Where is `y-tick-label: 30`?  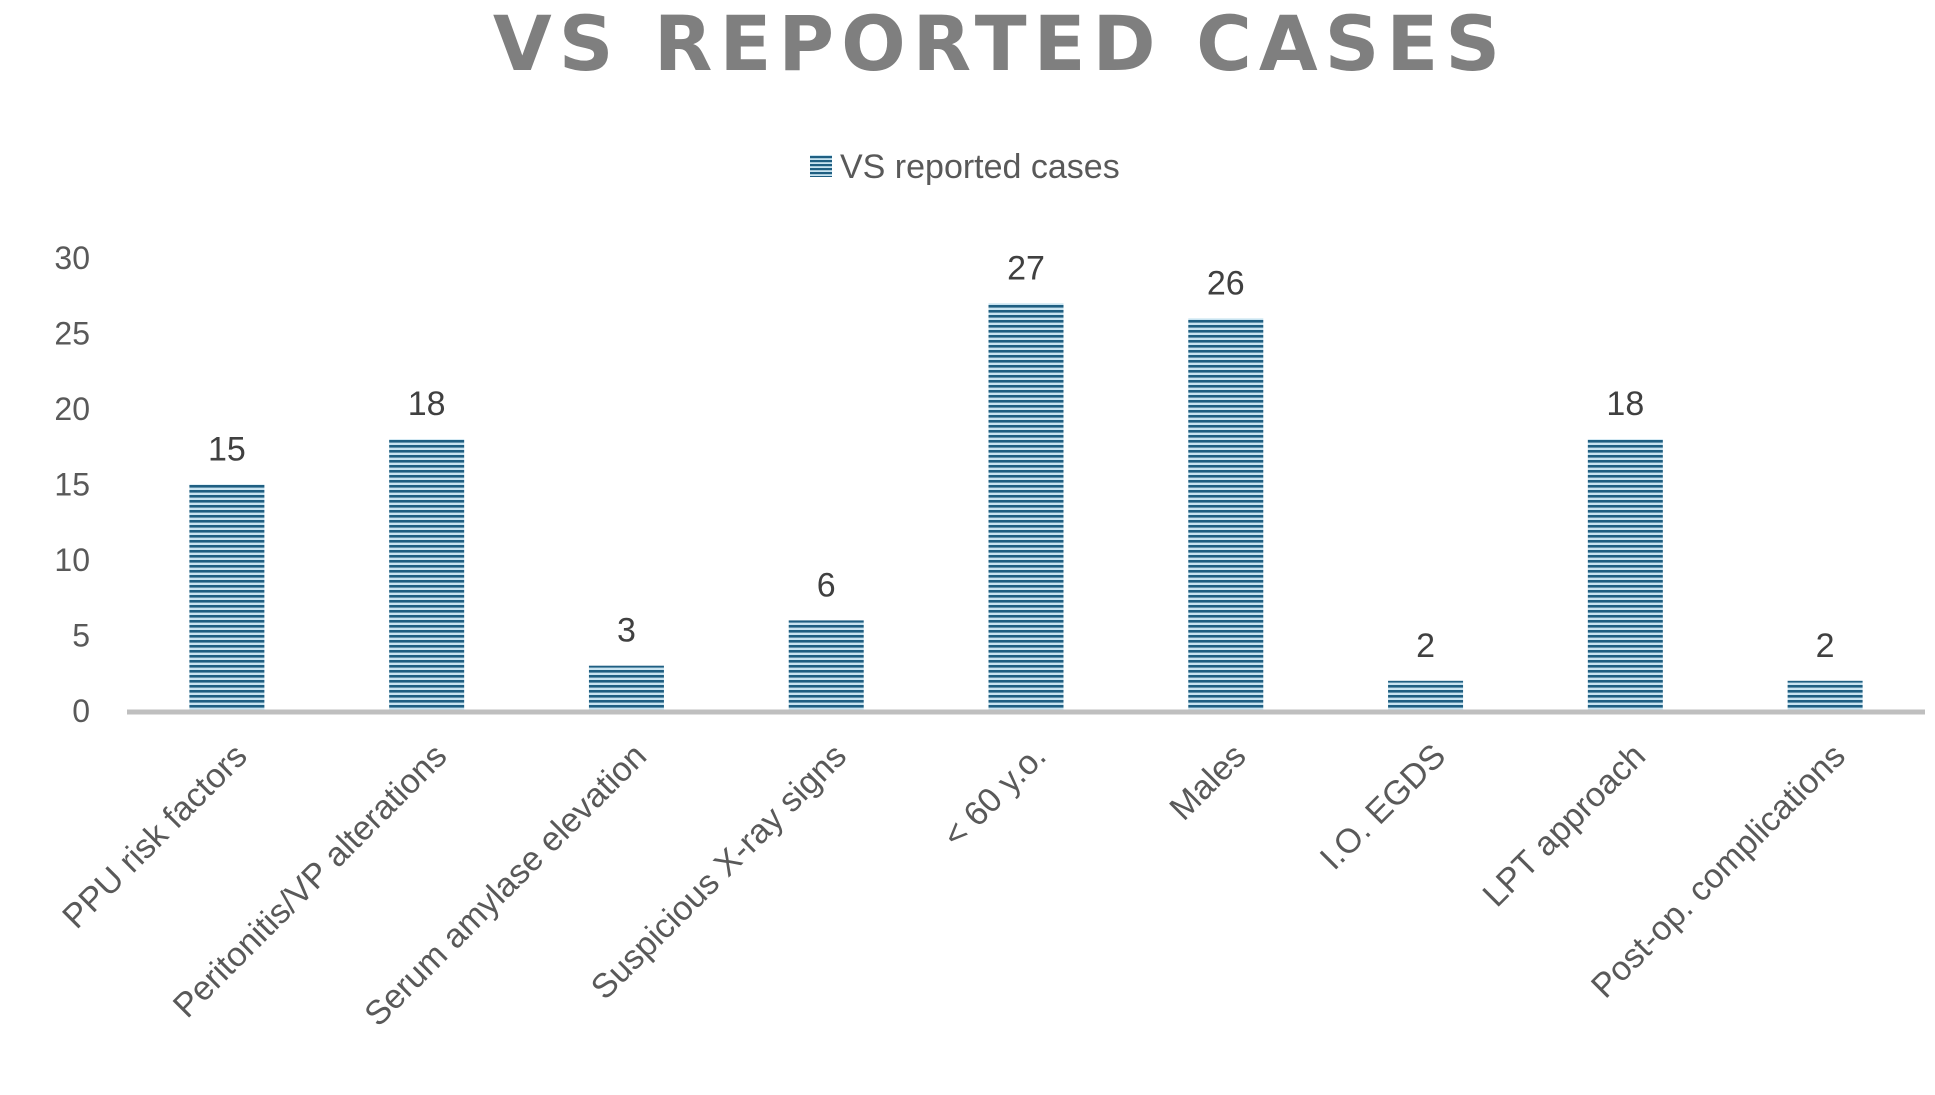
y-tick-label: 30 is located at coordinates (72, 258).